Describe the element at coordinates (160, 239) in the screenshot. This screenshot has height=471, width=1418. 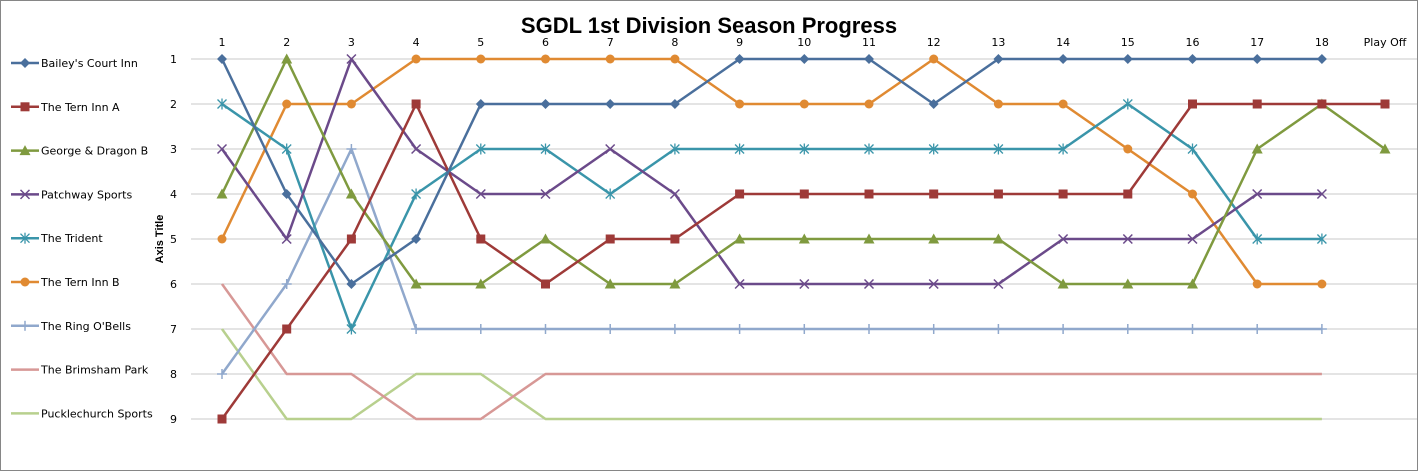
I see `y-axis-title: Axis Title` at that location.